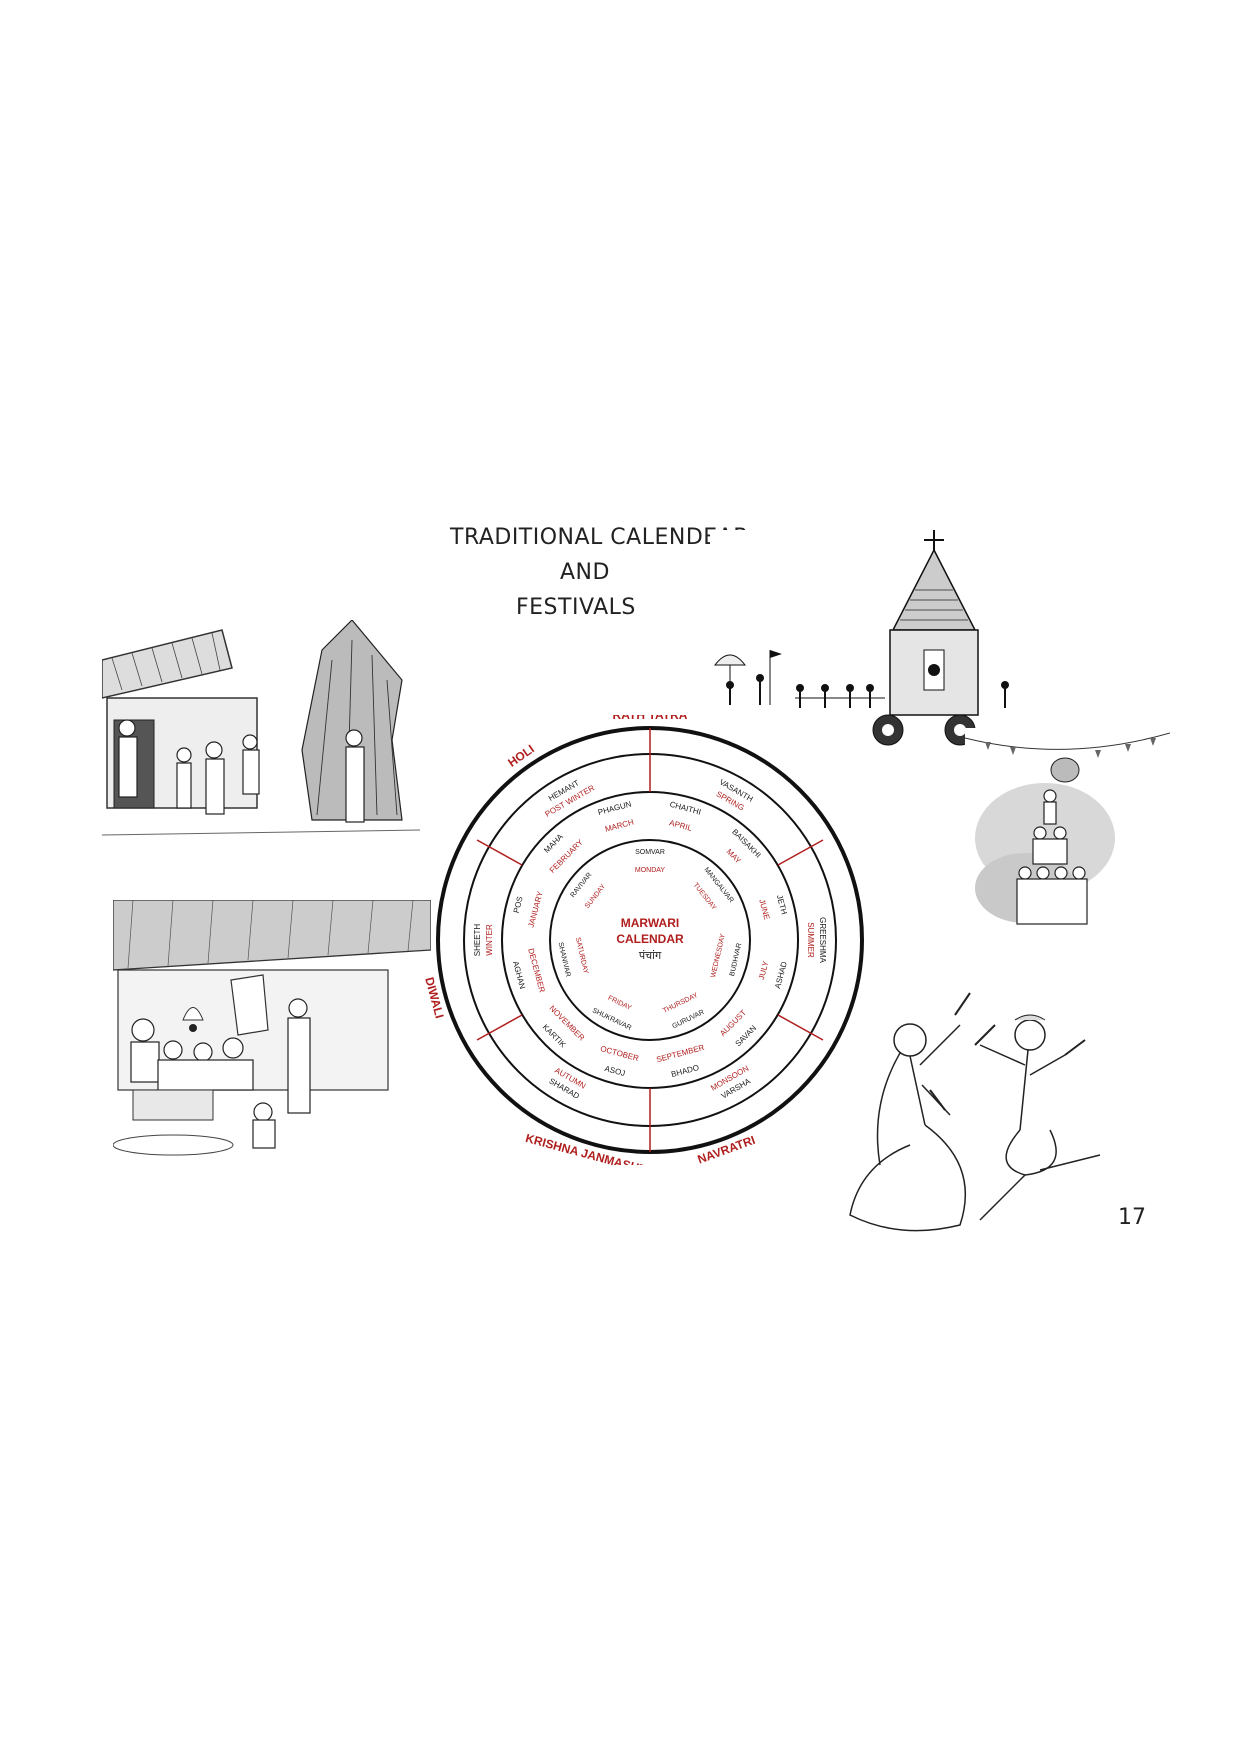 This screenshot has width=1241, height=1753. I want to click on hindi-month-label: POS, so click(518, 904).